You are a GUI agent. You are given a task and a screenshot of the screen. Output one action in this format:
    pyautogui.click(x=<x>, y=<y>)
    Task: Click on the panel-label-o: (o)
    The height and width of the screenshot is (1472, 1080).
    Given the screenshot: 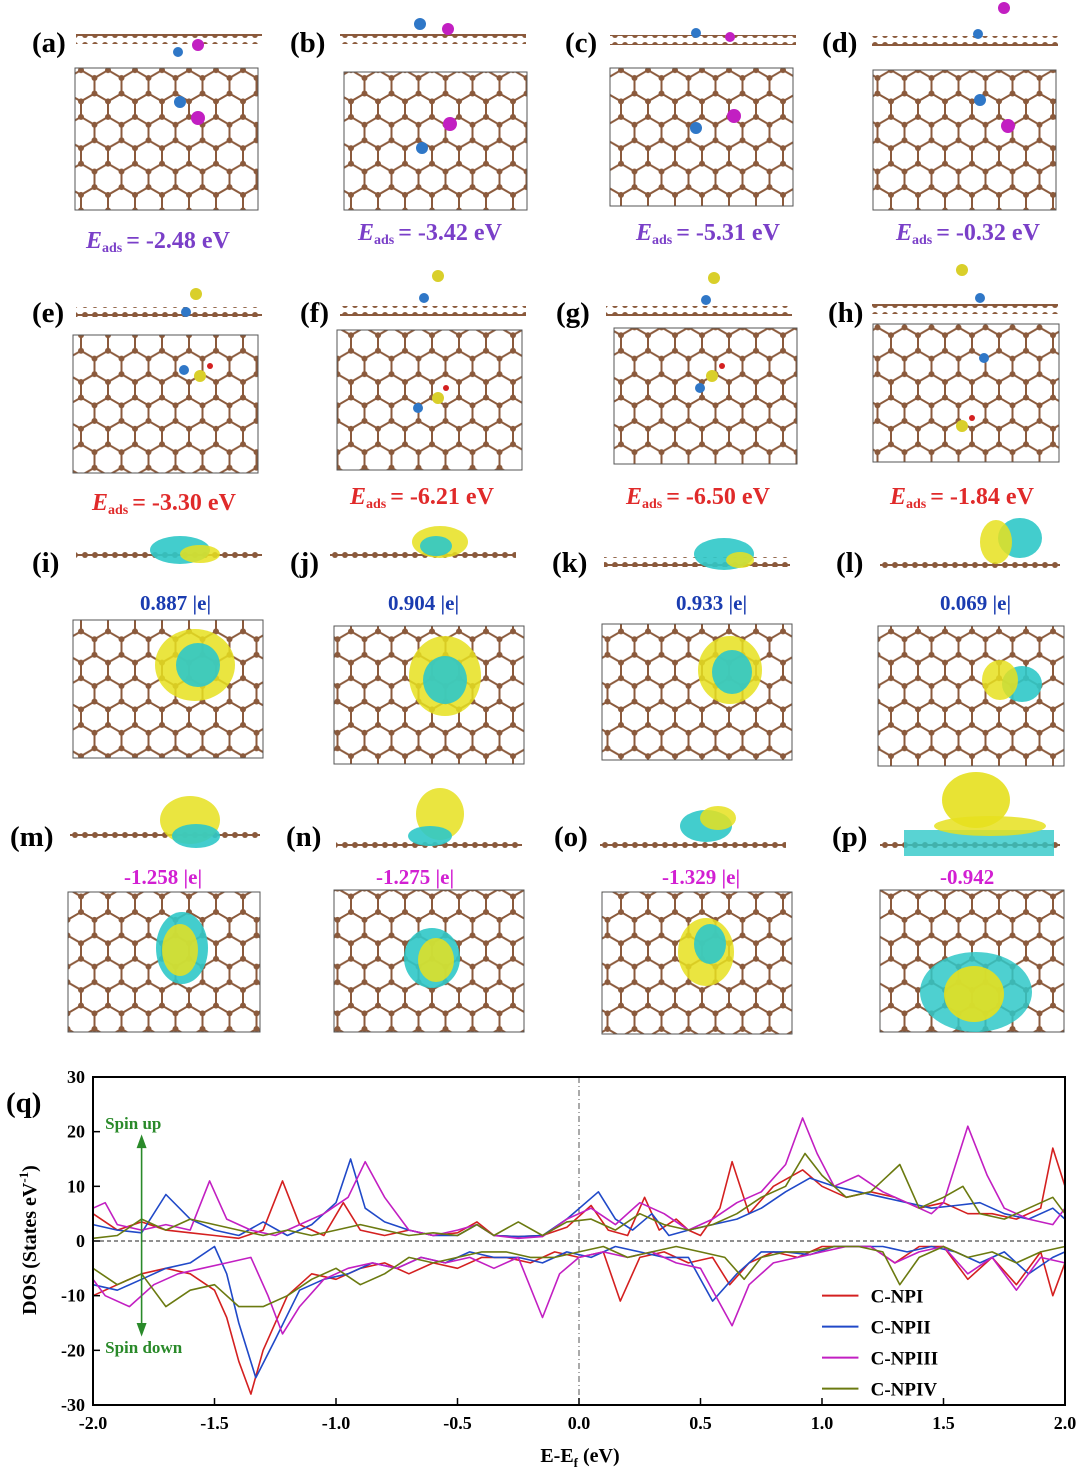 What is the action you would take?
    pyautogui.click(x=571, y=837)
    